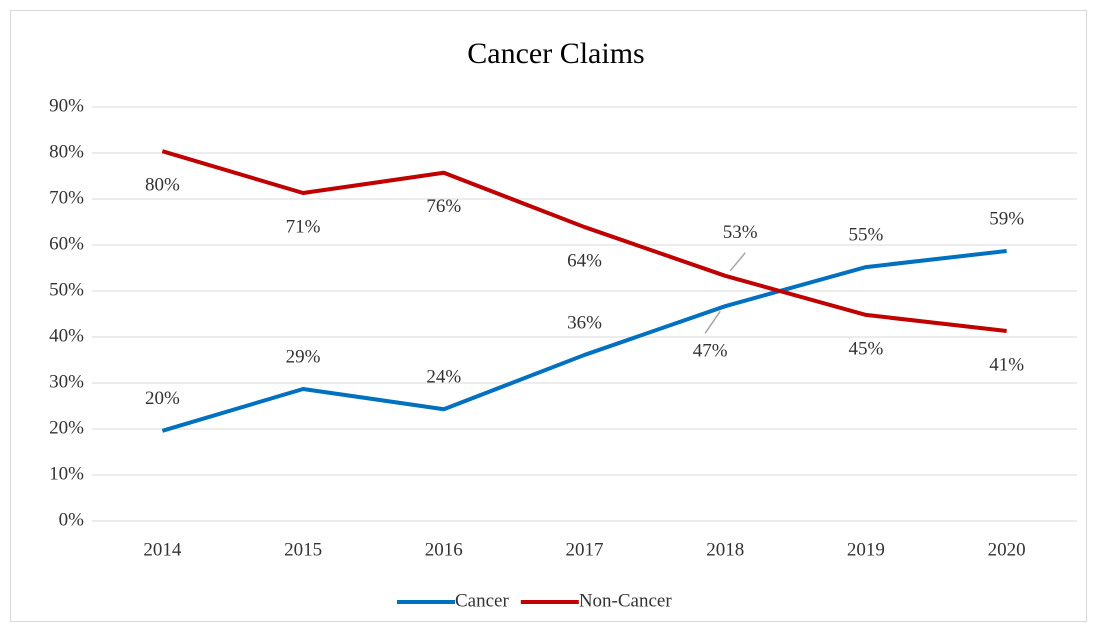  I want to click on y-tick-label: 20%, so click(66, 427).